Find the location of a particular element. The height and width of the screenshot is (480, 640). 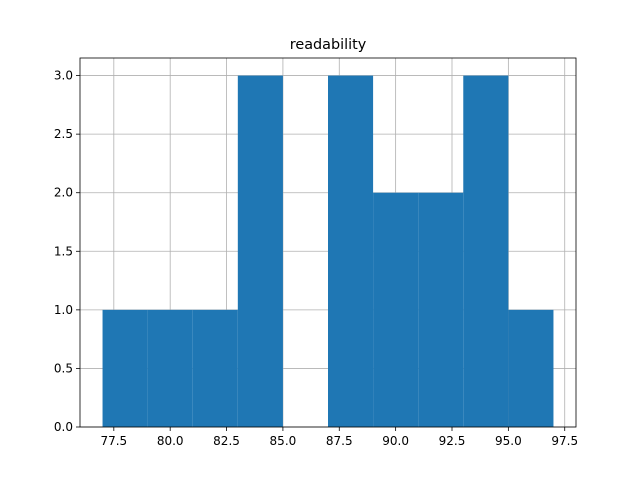

y-tick-label: 0.0 is located at coordinates (63, 427).